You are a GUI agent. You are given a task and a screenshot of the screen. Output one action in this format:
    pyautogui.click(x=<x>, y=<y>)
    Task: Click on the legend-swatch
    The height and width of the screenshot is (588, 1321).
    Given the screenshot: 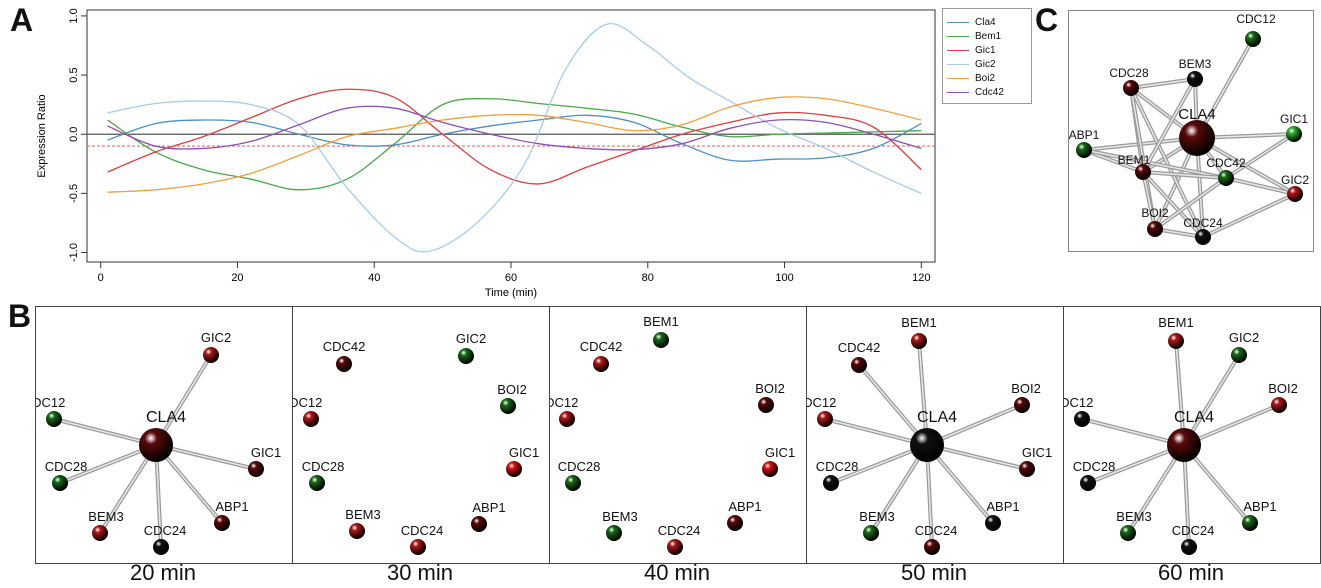 What is the action you would take?
    pyautogui.click(x=958, y=78)
    